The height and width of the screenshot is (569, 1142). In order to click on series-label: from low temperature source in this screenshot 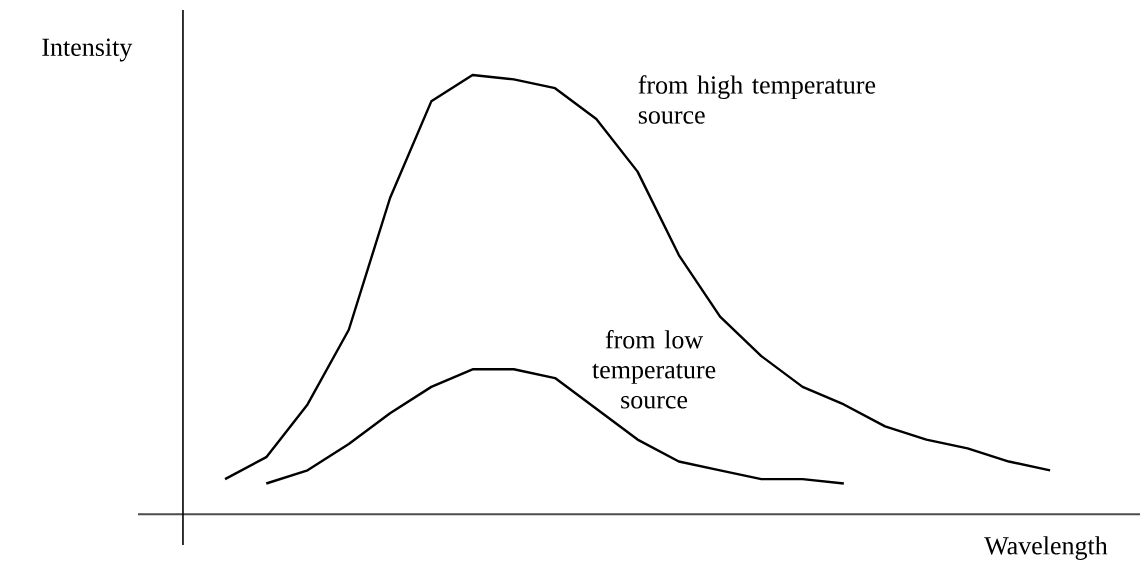, I will do `click(654, 369)`.